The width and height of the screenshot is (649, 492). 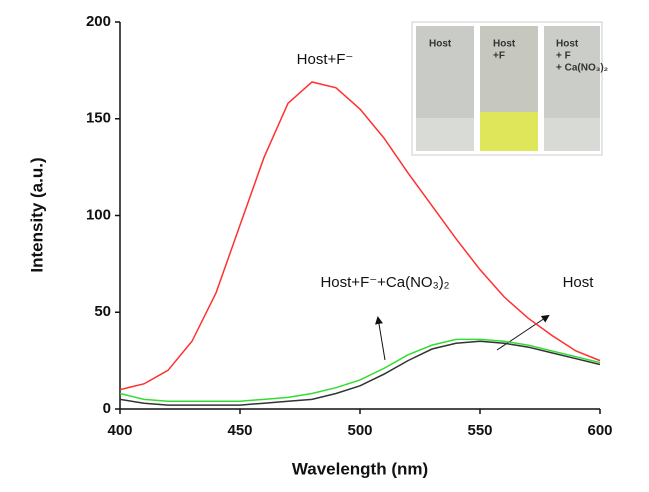 I want to click on inset-label: + Ca(NO₃)₂, so click(x=582, y=68).